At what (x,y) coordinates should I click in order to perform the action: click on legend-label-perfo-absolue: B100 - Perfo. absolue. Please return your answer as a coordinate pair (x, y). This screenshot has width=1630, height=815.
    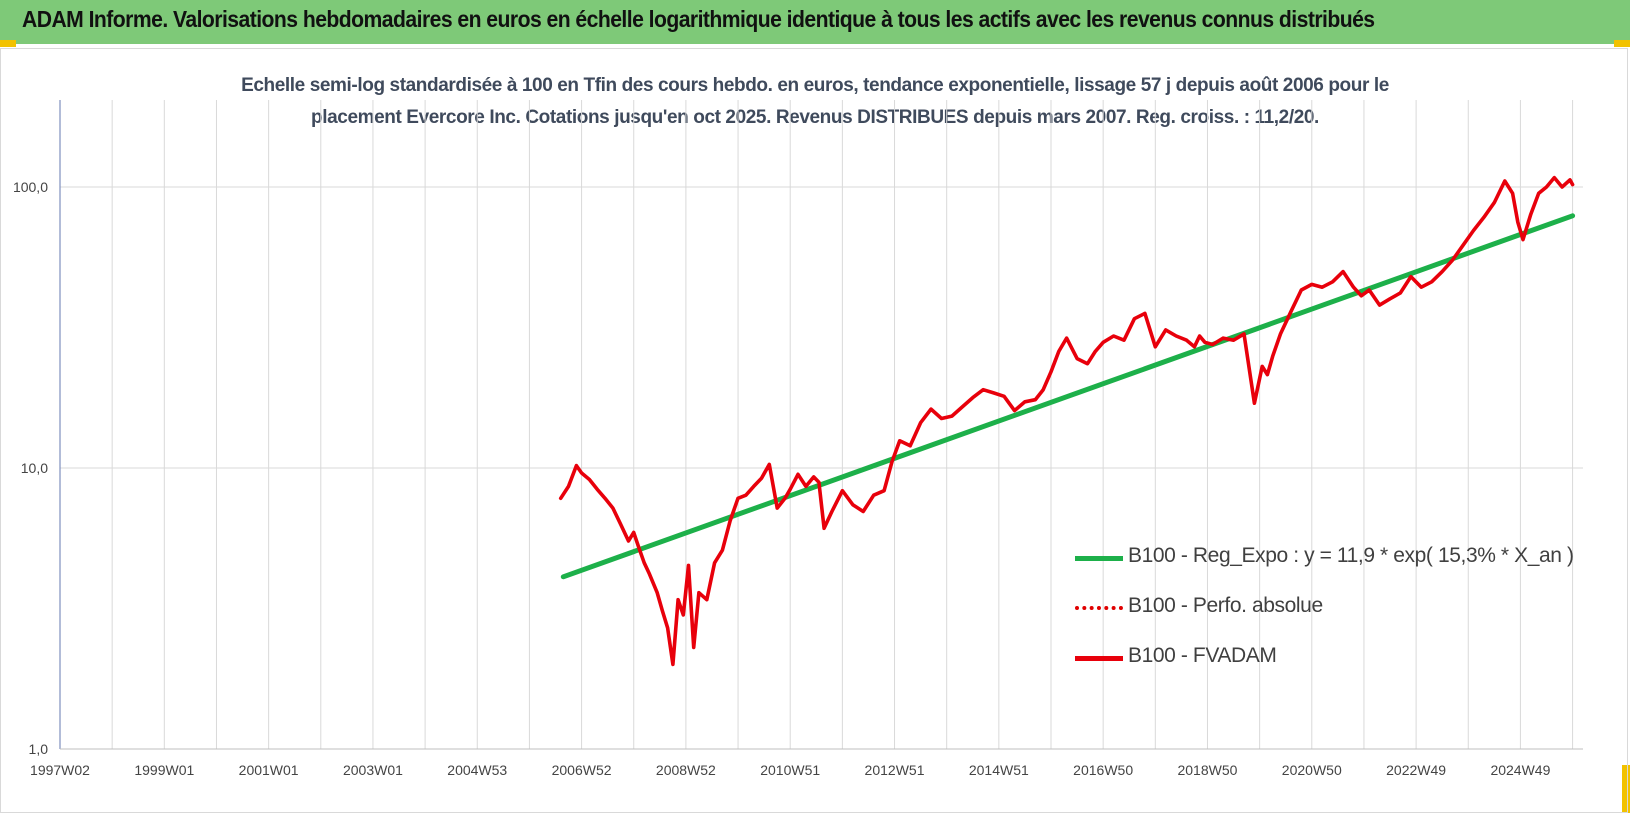
    Looking at the image, I should click on (1225, 605).